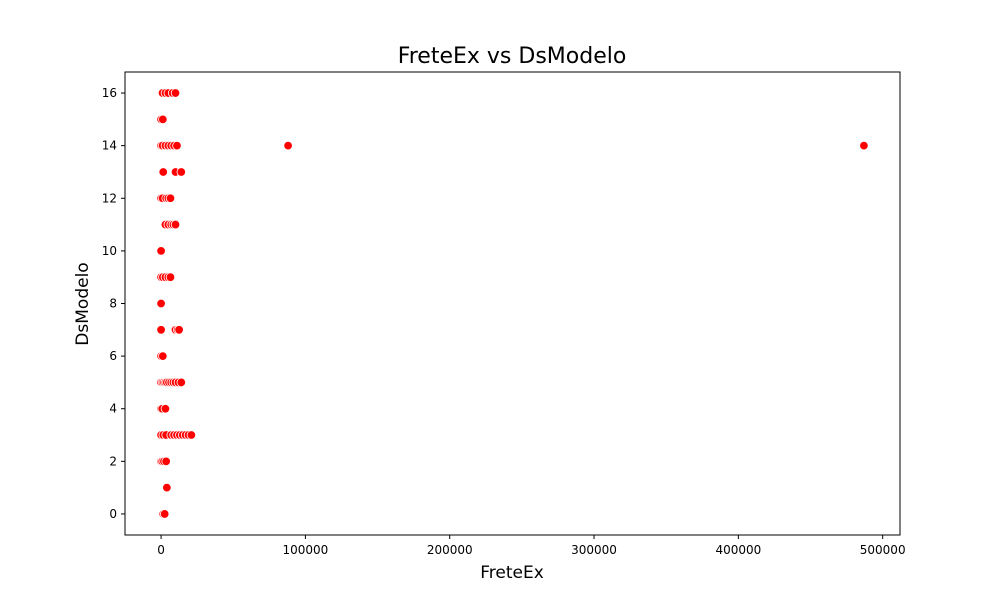  Describe the element at coordinates (109, 198) in the screenshot. I see `y-tick-label: 12` at that location.